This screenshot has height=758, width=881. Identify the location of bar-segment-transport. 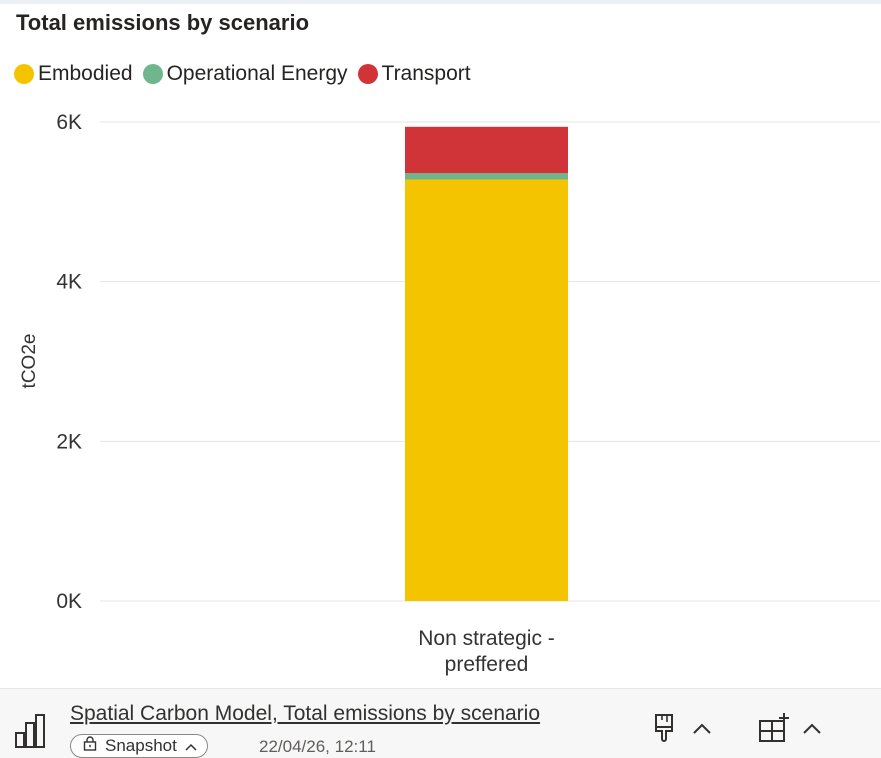
(486, 150).